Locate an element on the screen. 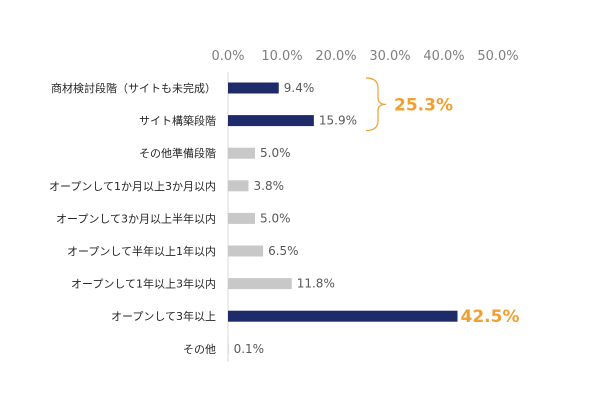 Image resolution: width=600 pixels, height=400 pixels. category-label: サイト構築段階 is located at coordinates (177, 121).